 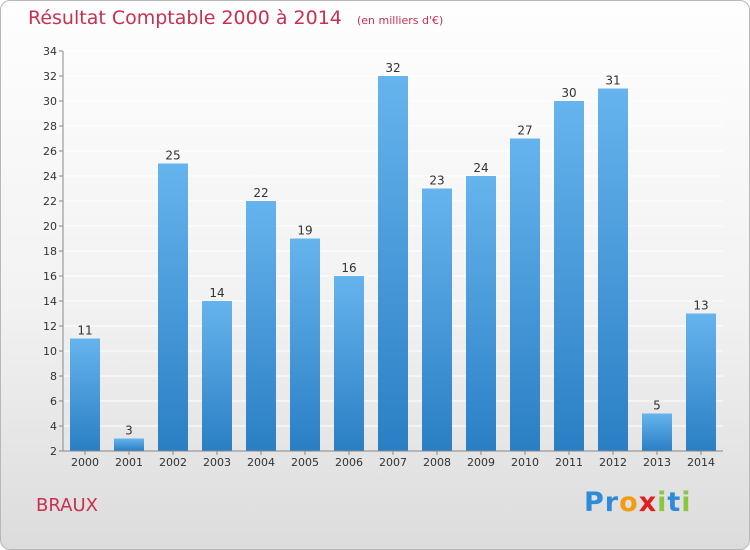 What do you see at coordinates (481, 462) in the screenshot?
I see `x-tick-label: 2009` at bounding box center [481, 462].